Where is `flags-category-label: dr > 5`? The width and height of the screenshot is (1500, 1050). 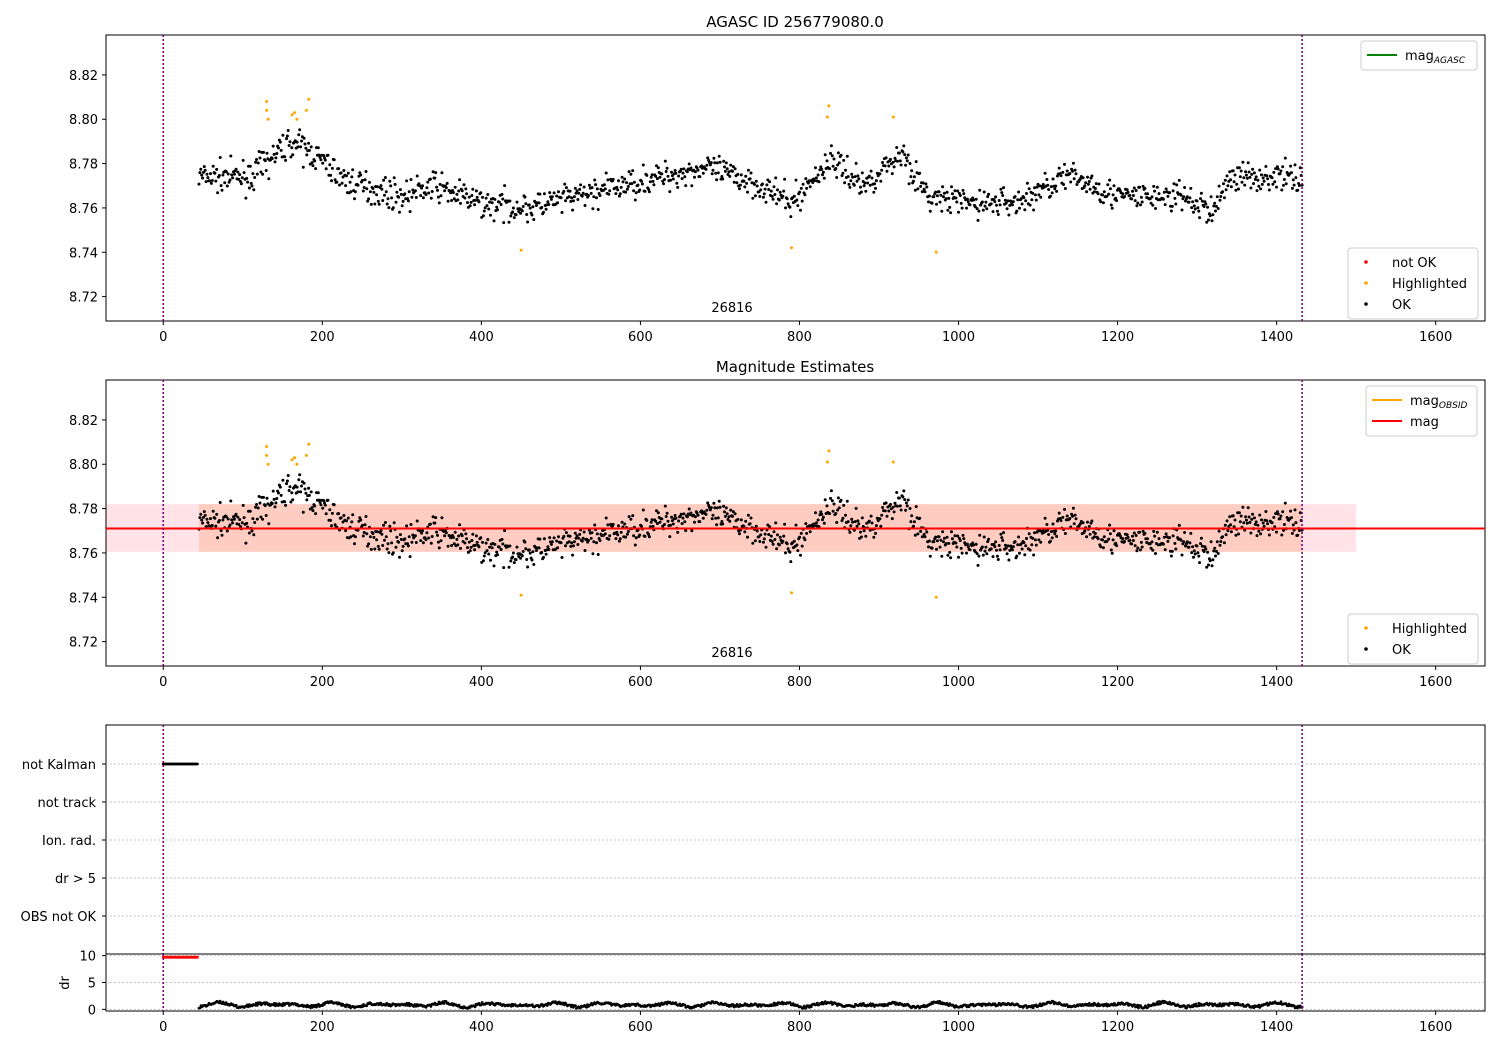 flags-category-label: dr > 5 is located at coordinates (75, 879).